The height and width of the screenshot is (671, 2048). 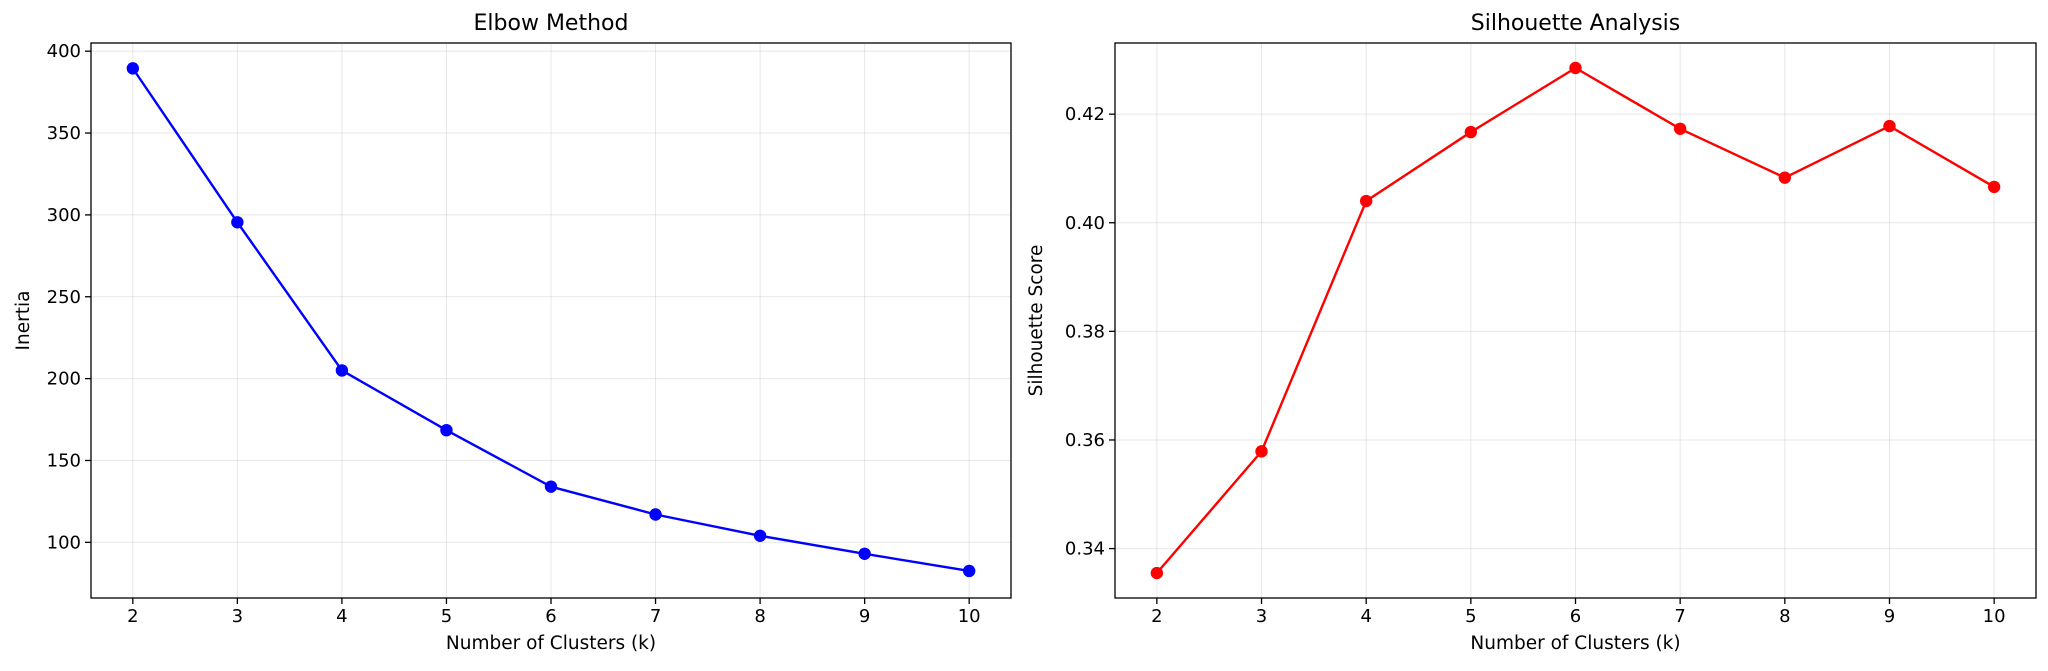 What do you see at coordinates (64, 133) in the screenshot?
I see `y-tick-label: 350` at bounding box center [64, 133].